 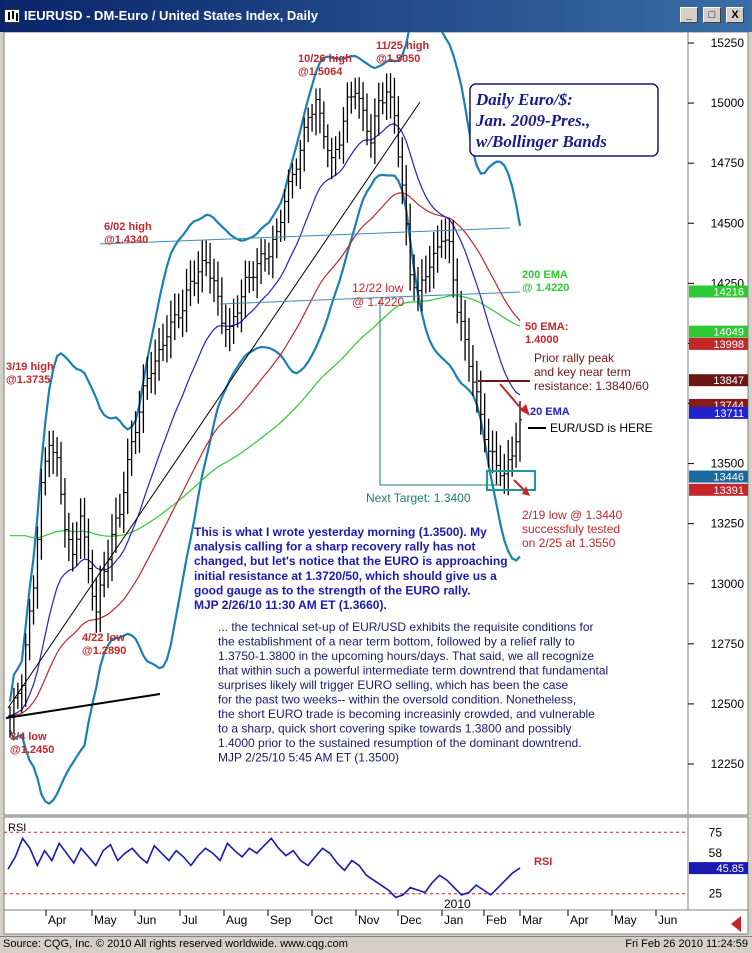 I want to click on maximize-button: □, so click(x=712, y=15).